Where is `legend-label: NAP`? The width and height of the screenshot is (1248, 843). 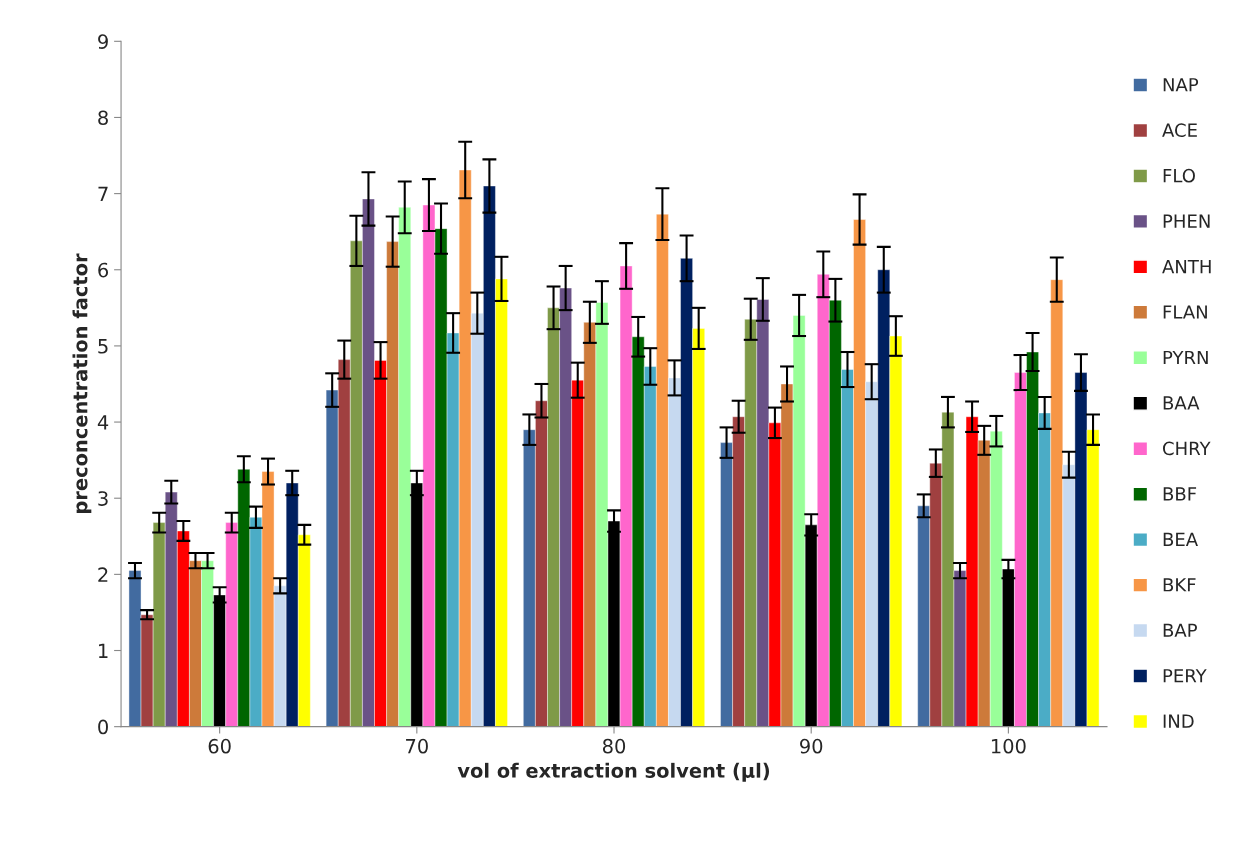
legend-label: NAP is located at coordinates (1181, 85).